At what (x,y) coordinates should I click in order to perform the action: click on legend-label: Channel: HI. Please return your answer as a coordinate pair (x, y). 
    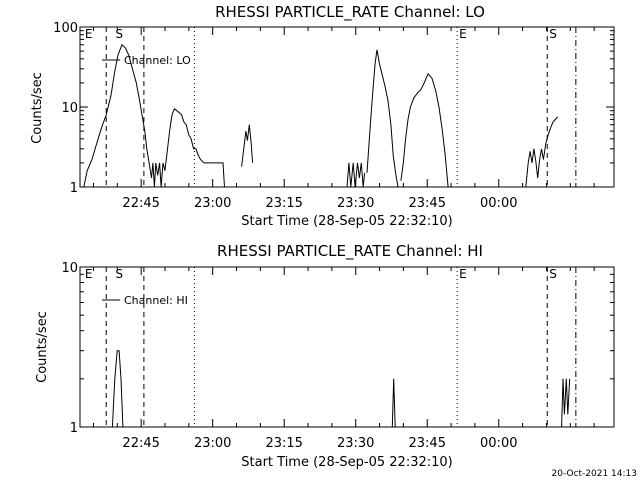
    Looking at the image, I should click on (156, 300).